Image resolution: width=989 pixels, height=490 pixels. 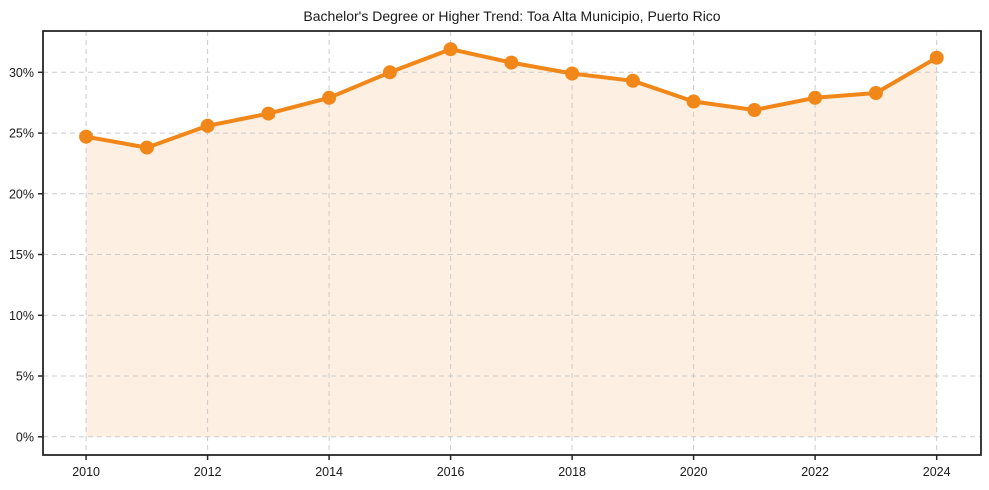 What do you see at coordinates (21, 316) in the screenshot?
I see `y-tick-label: 10%` at bounding box center [21, 316].